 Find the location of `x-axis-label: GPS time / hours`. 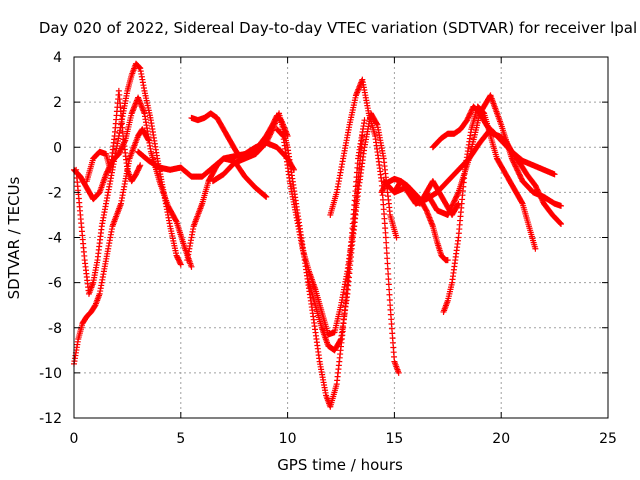

x-axis-label: GPS time / hours is located at coordinates (340, 465).